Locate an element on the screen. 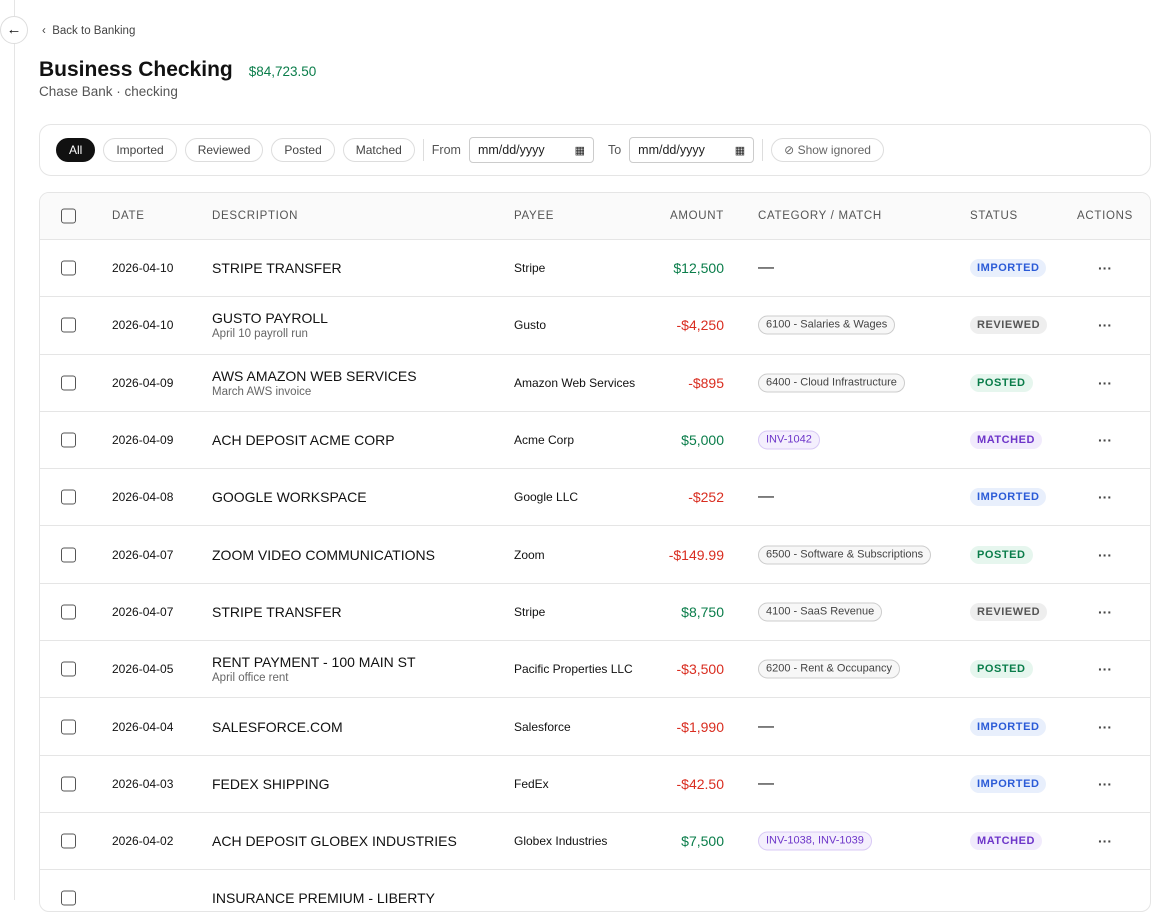 The height and width of the screenshot is (912, 1175). description-cell: ACH DEPOSIT ACME CORP is located at coordinates (303, 440).